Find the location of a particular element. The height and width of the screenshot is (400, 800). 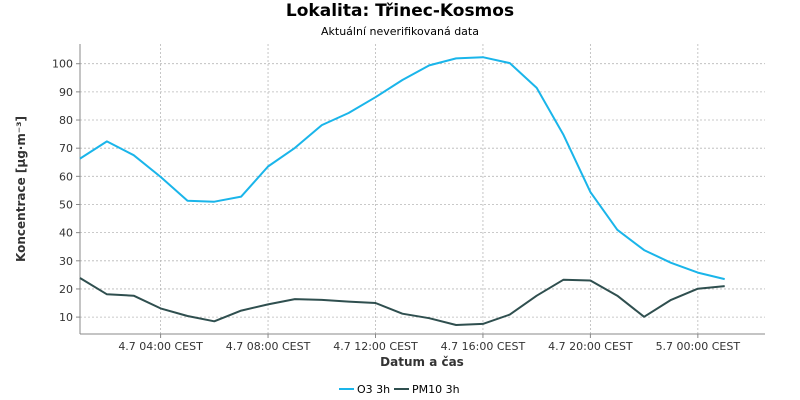

series-line-pm10 is located at coordinates (402, 301).